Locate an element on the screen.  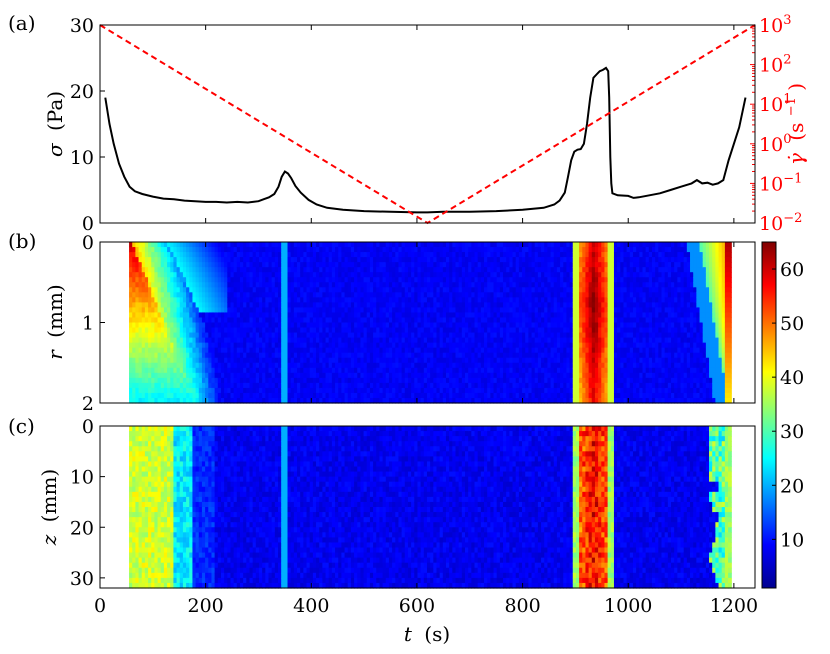
colorbar-tick-label: 60 is located at coordinates (792, 270).